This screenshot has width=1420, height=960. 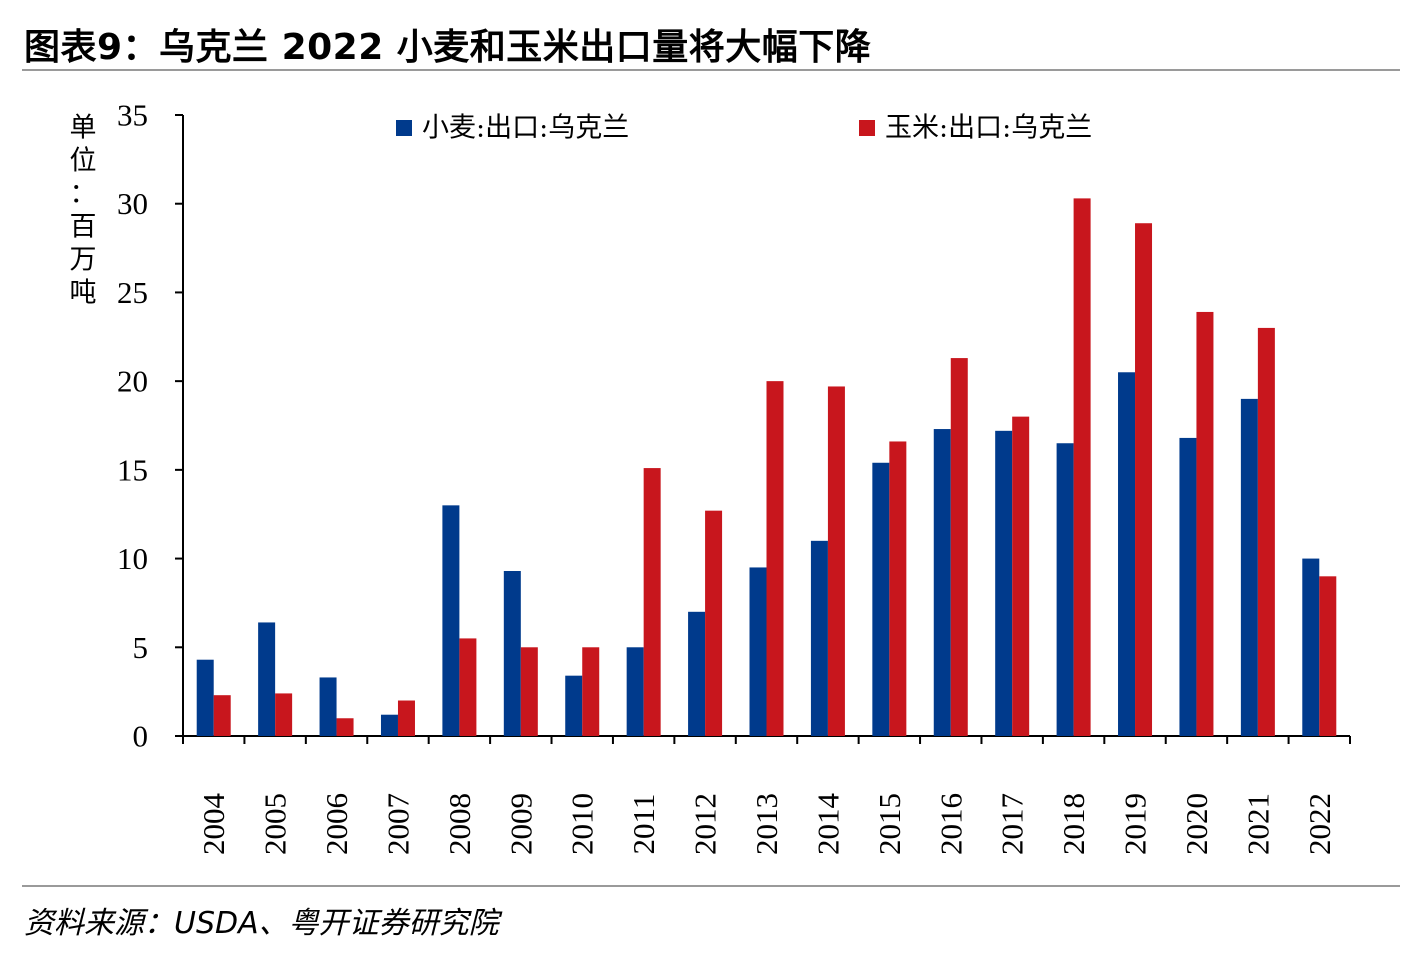 What do you see at coordinates (141, 647) in the screenshot?
I see `y-tick-label: 5` at bounding box center [141, 647].